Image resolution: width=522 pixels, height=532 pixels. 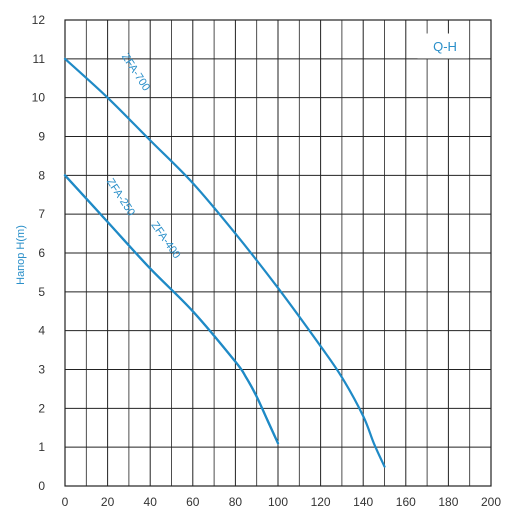 I want to click on y-tick-label: 1, so click(x=41, y=447).